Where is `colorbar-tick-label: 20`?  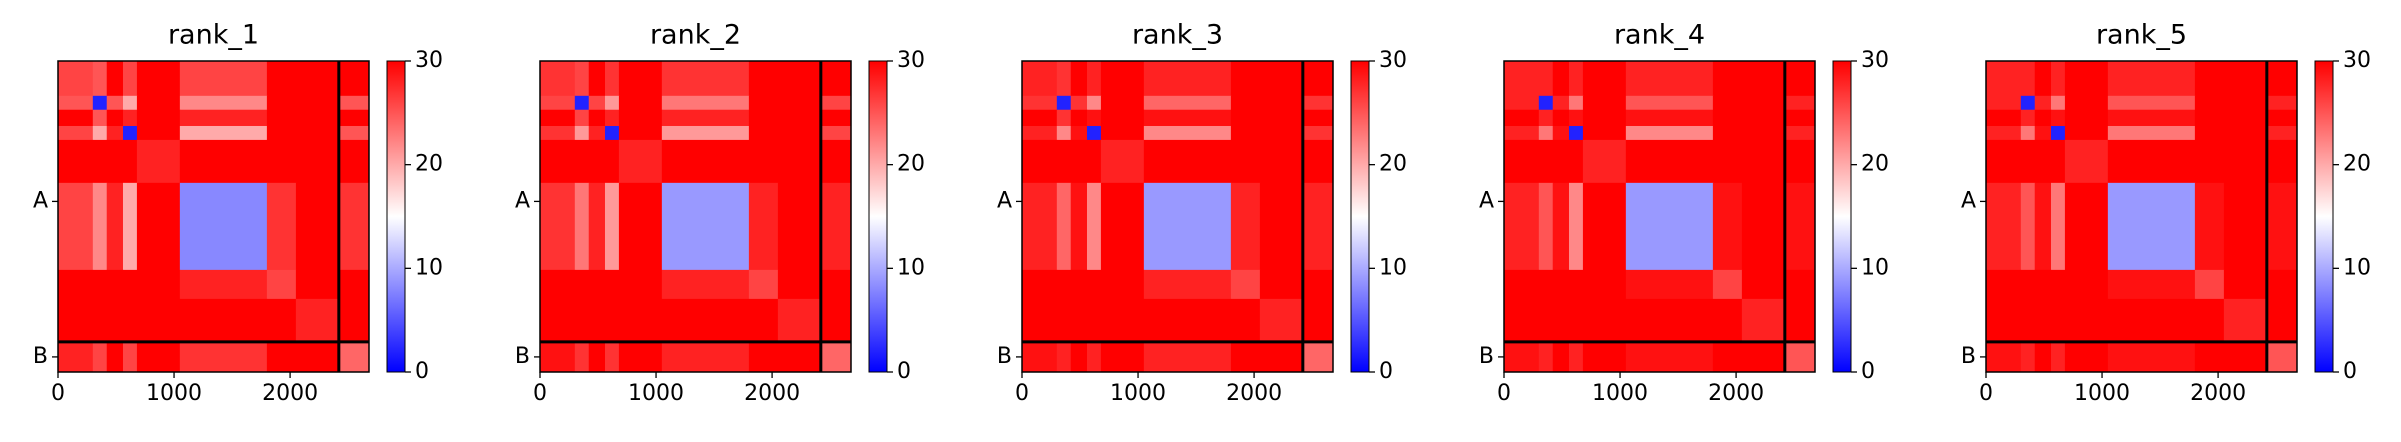
colorbar-tick-label: 20 is located at coordinates (1393, 164).